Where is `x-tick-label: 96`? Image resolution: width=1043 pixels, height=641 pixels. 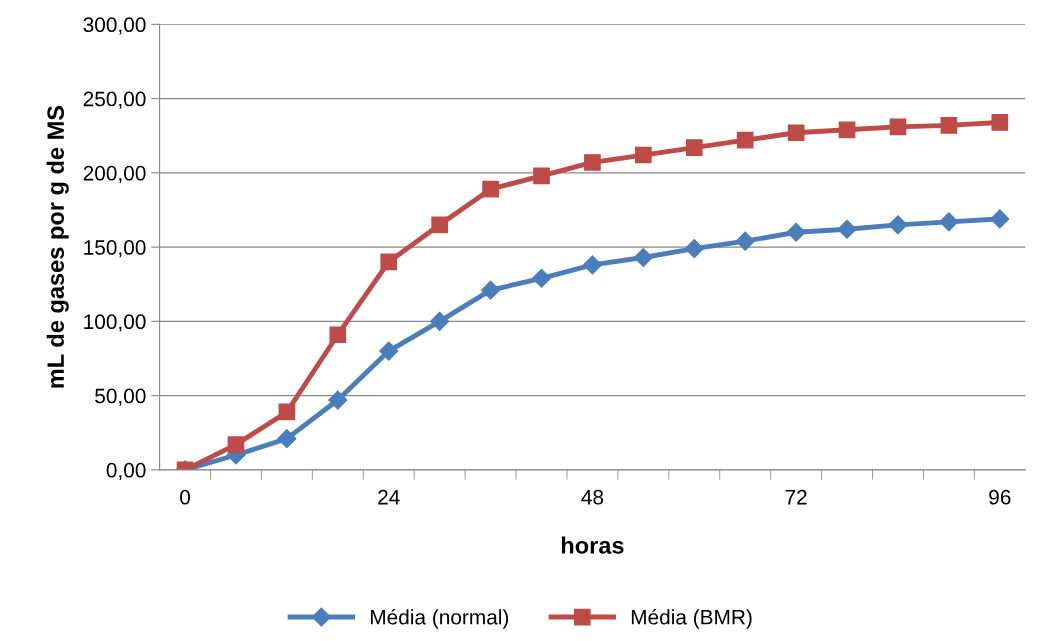
x-tick-label: 96 is located at coordinates (1000, 497).